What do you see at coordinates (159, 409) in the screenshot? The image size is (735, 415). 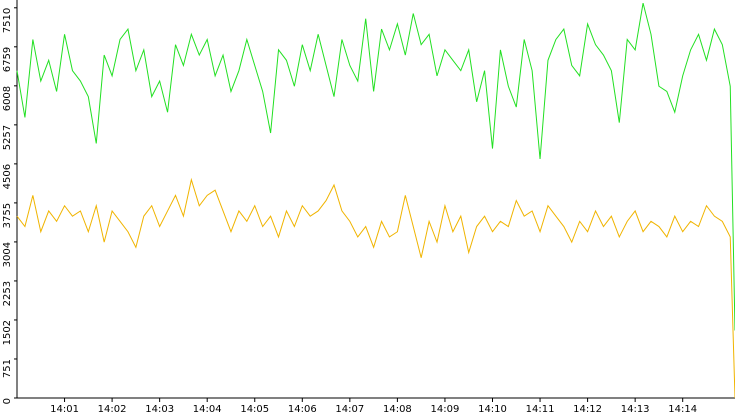 I see `x-tick-label: 14:03` at bounding box center [159, 409].